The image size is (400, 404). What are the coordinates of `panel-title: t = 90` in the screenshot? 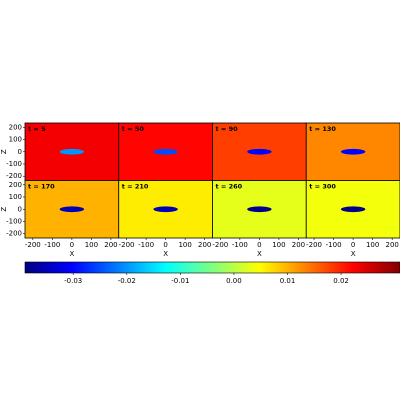 It's located at (227, 129).